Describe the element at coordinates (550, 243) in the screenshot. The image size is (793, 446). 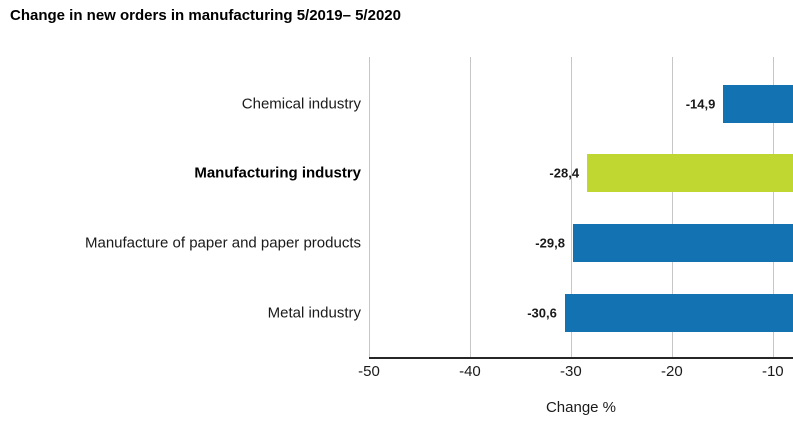
I see `value-label: -29,8` at that location.